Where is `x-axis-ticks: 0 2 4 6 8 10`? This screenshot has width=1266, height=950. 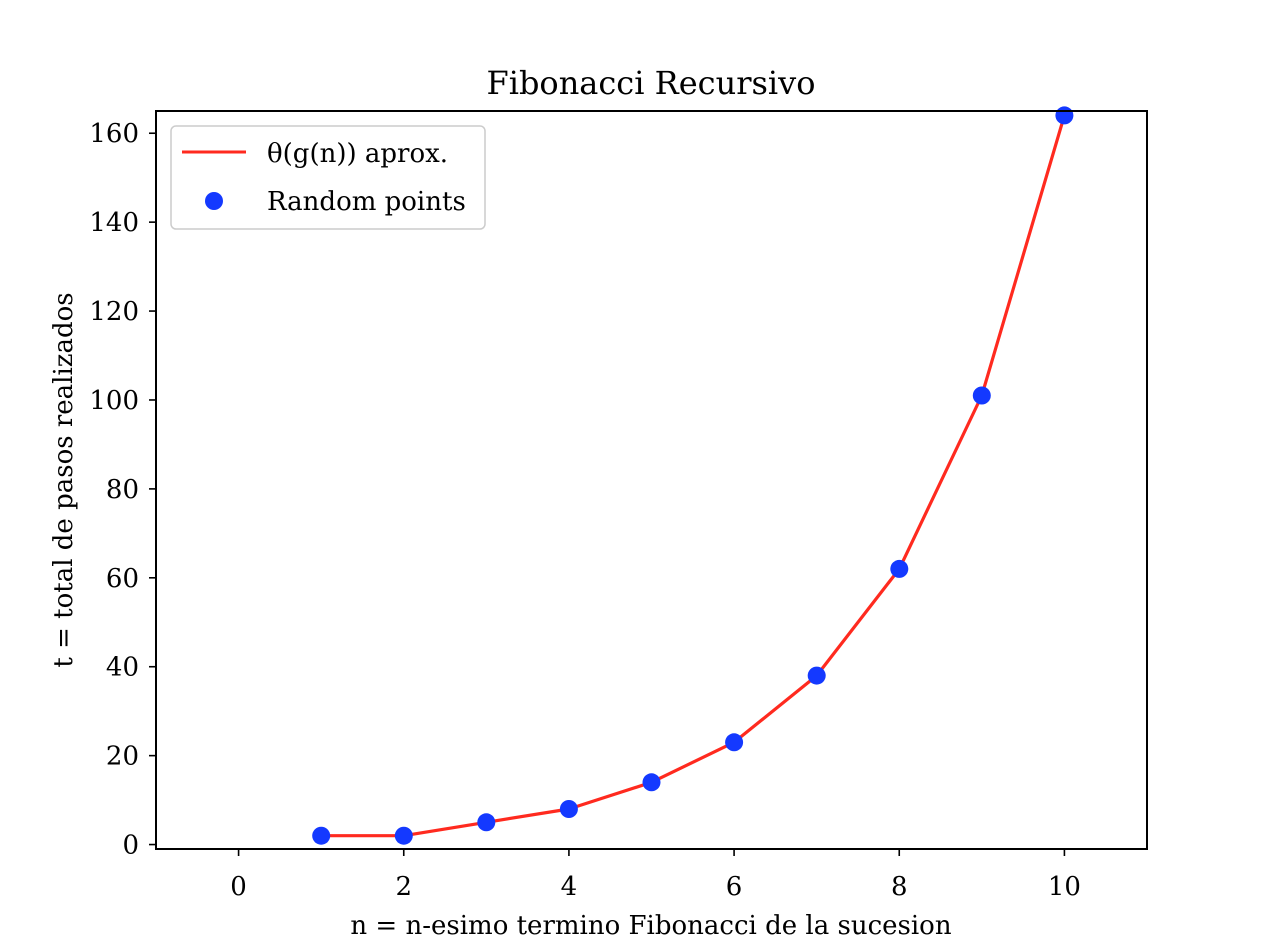
x-axis-ticks: 0 2 4 6 8 10 is located at coordinates (655, 875).